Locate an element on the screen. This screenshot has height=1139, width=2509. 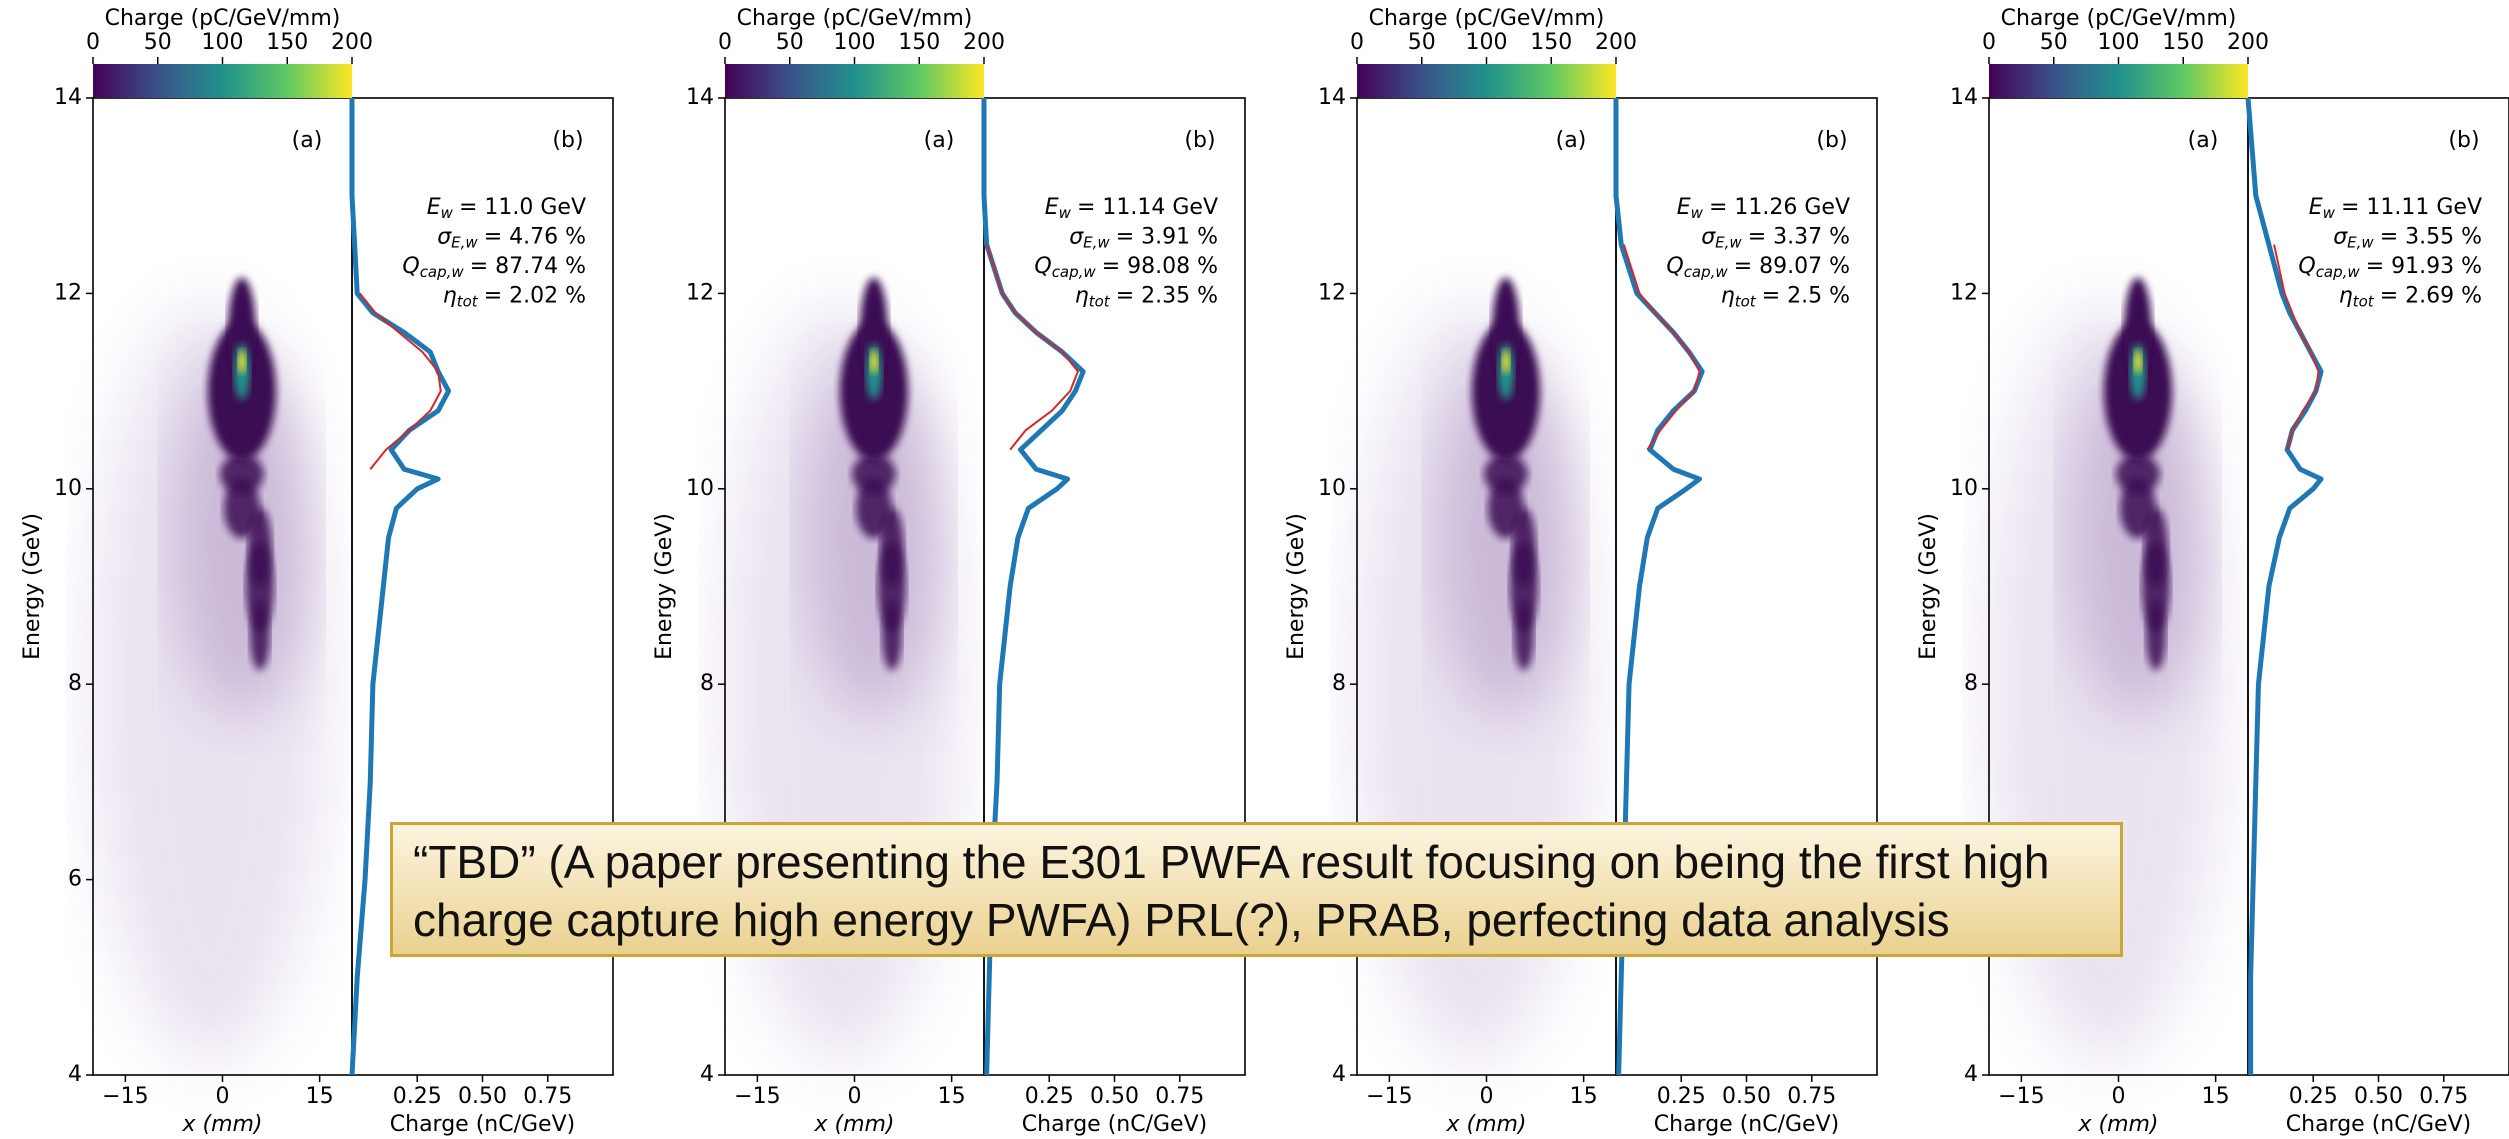
annotation-value: = 2.5 % is located at coordinates (1806, 296).